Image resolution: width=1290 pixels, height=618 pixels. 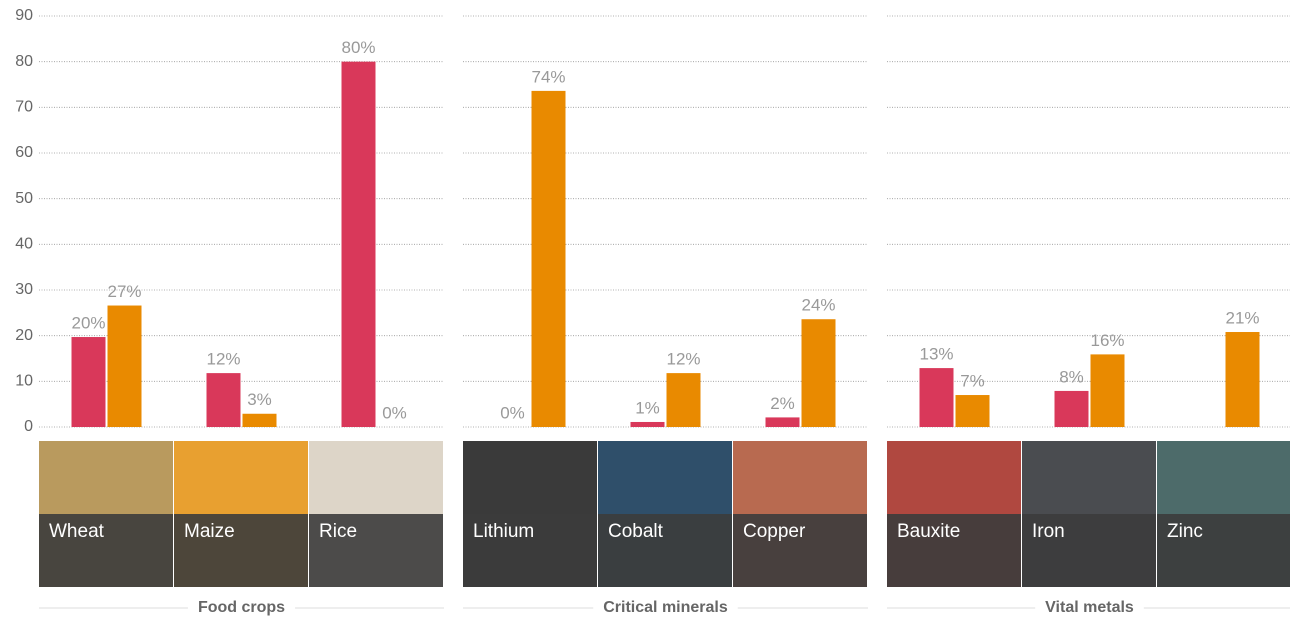 What do you see at coordinates (1107, 340) in the screenshot?
I see `value-label: 16%` at bounding box center [1107, 340].